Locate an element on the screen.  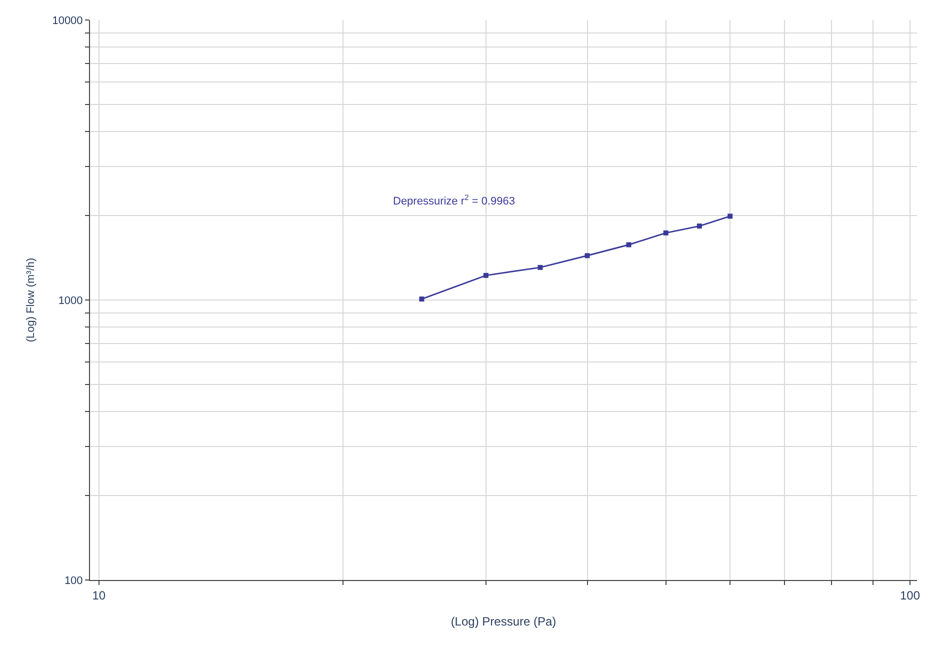
y-tick-label: 1000 is located at coordinates (70, 300).